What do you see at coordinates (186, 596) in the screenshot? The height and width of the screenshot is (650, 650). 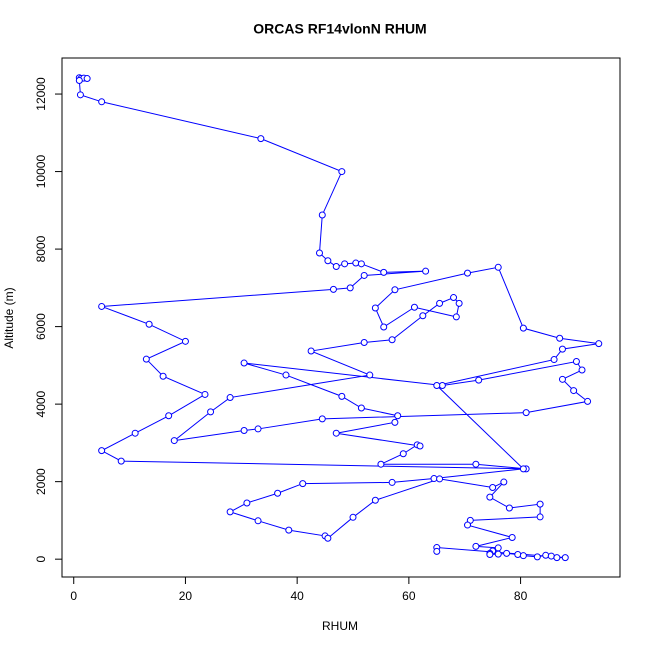 I see `x-tick-label: 20` at bounding box center [186, 596].